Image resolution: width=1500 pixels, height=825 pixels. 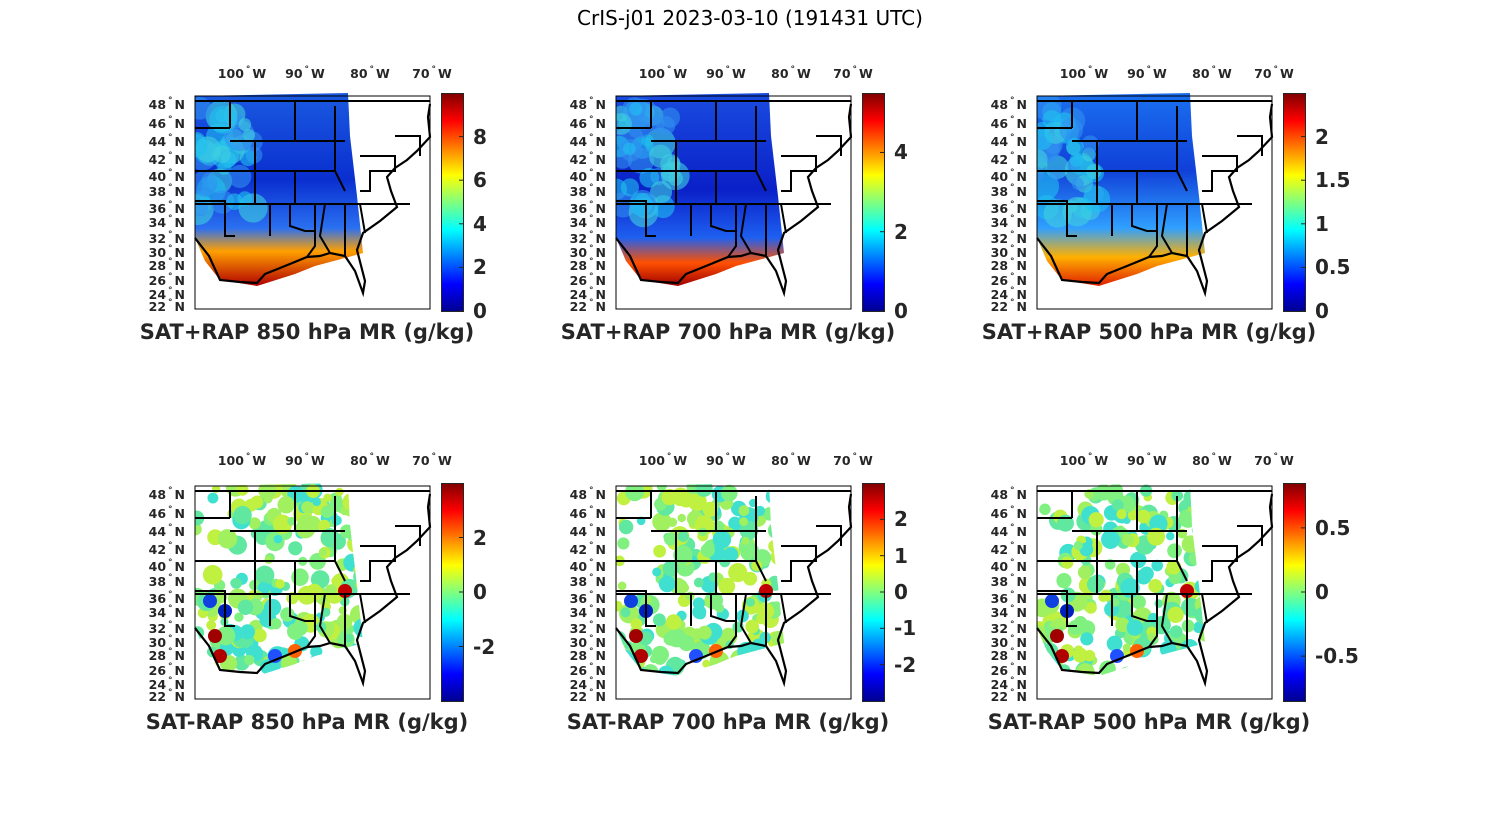 What do you see at coordinates (313, 201) in the screenshot?
I see `map-axes` at bounding box center [313, 201].